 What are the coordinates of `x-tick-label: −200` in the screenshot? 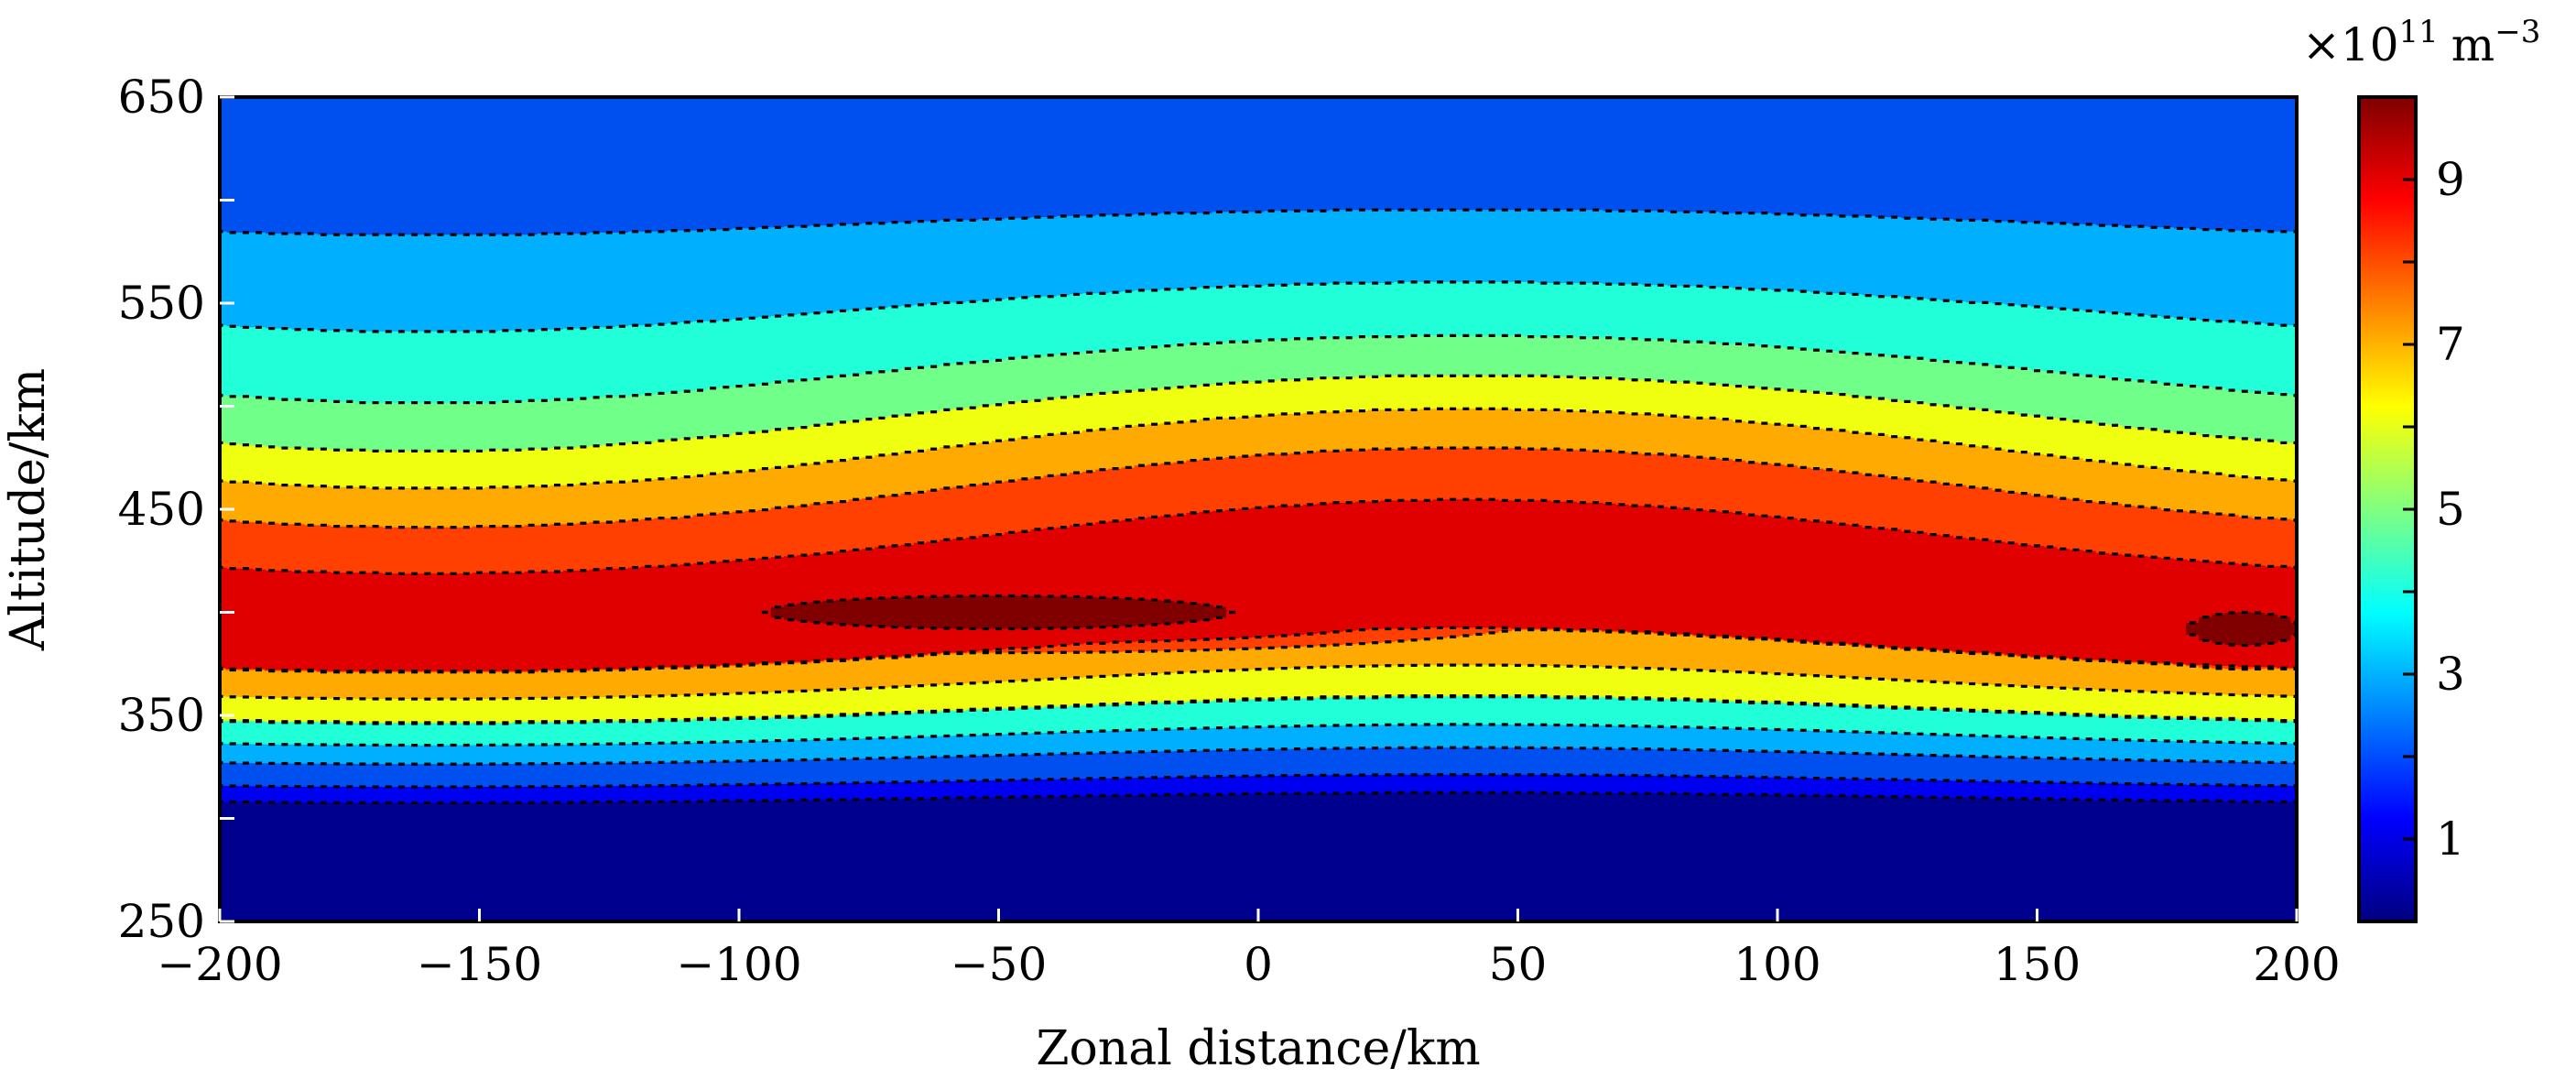 It's located at (219, 964).